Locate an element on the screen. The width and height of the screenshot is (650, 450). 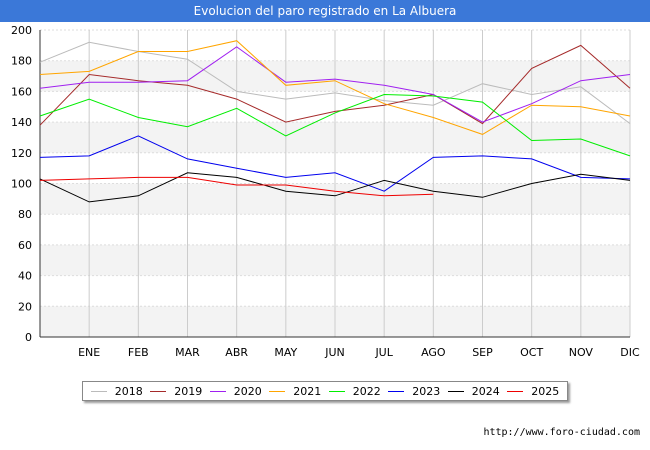
legend-label: 2023 is located at coordinates (426, 391).